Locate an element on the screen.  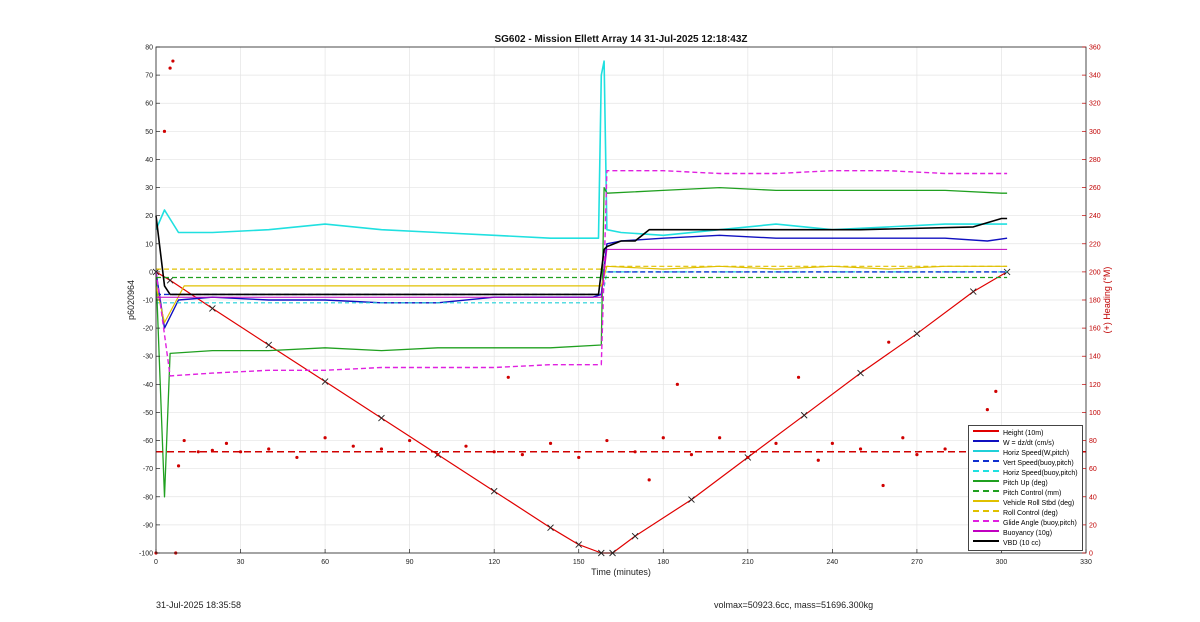
legend-label: Buoyancy (10g) is located at coordinates (1028, 533).